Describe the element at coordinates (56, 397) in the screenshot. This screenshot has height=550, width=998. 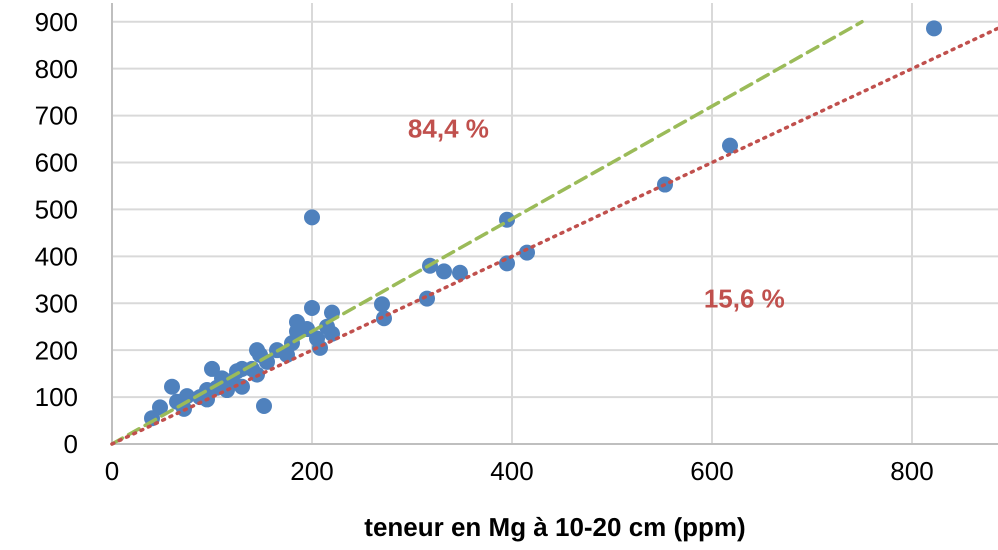
I see `y-tick-label: 100` at that location.